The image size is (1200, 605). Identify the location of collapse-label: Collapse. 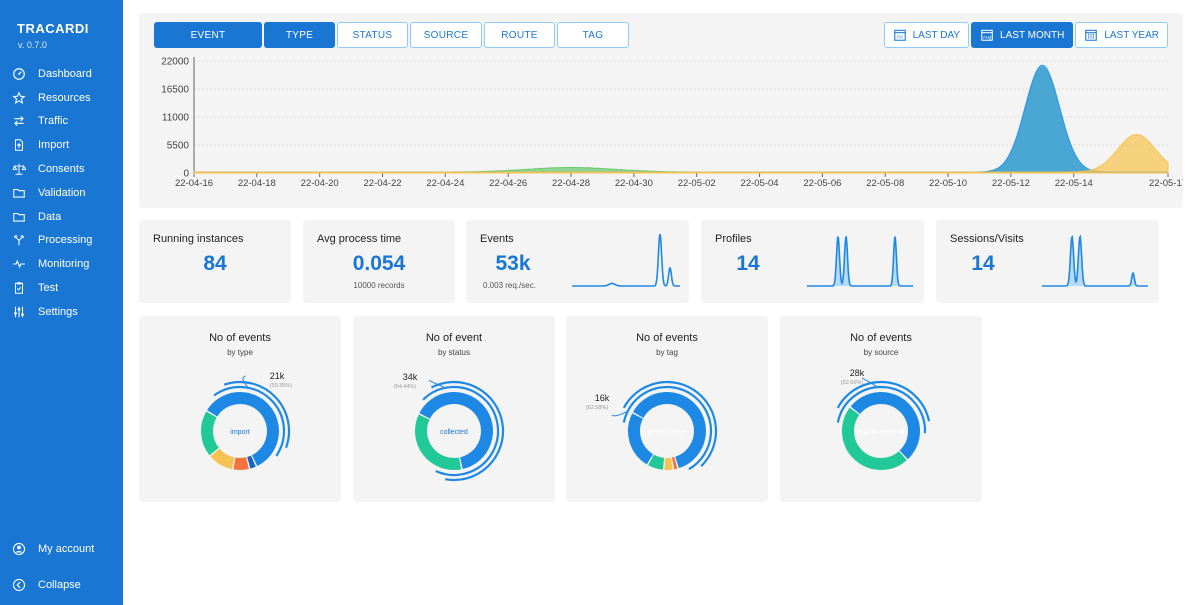
(59, 584).